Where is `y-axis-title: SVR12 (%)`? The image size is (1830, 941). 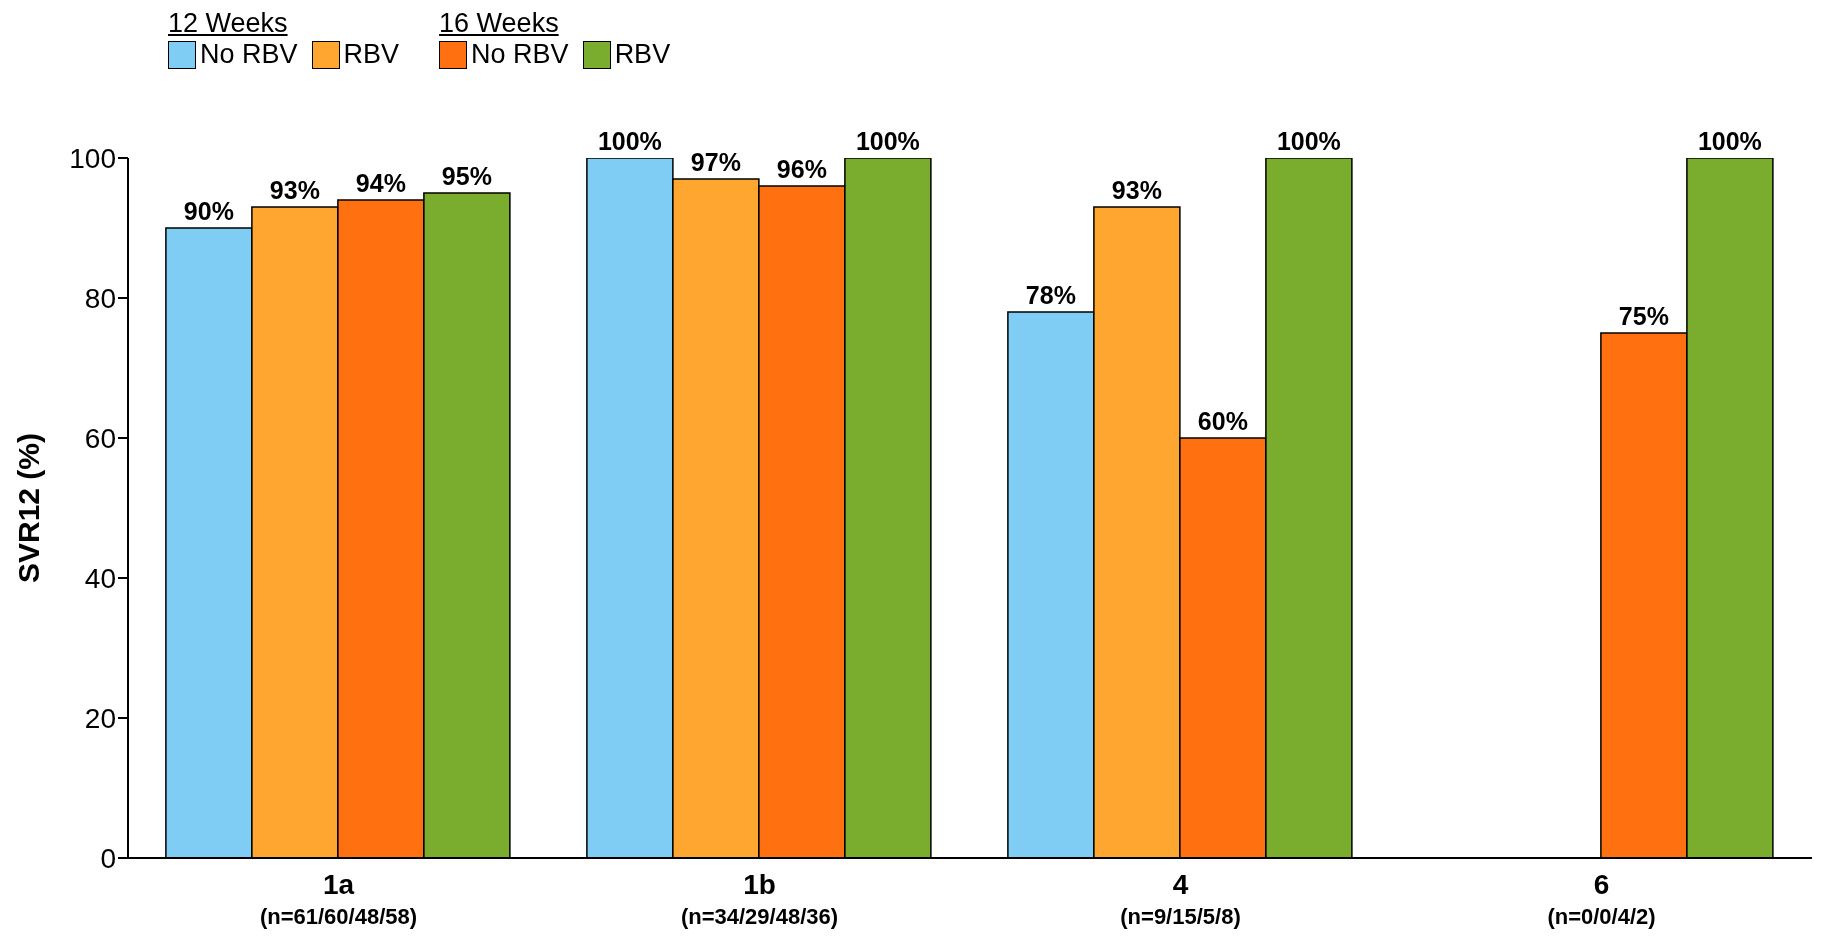 y-axis-title: SVR12 (%) is located at coordinates (28, 508).